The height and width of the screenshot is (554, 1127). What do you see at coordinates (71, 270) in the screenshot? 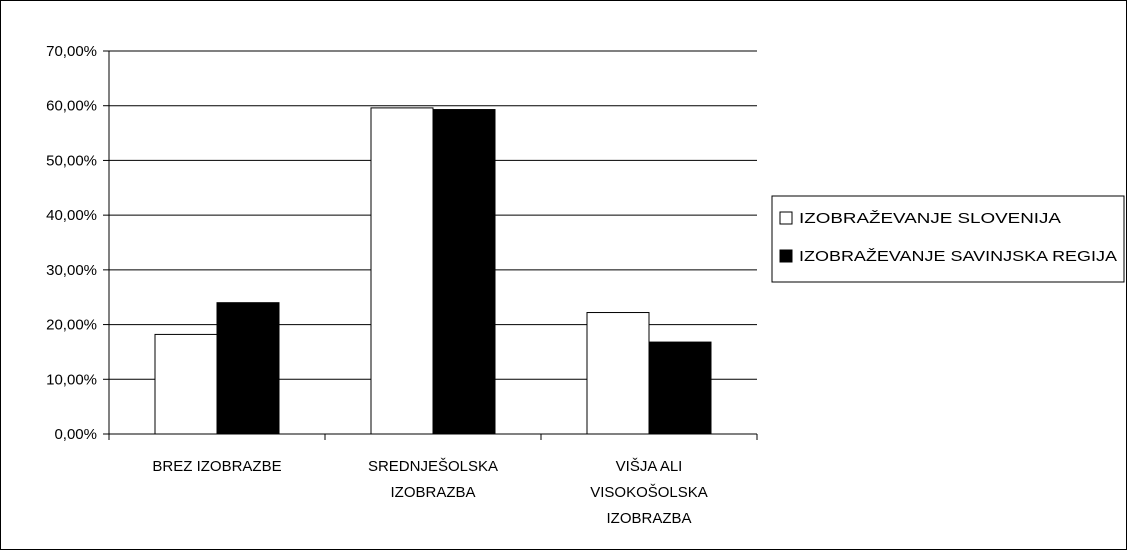
I see `y-tick-label: 30,00%` at bounding box center [71, 270].